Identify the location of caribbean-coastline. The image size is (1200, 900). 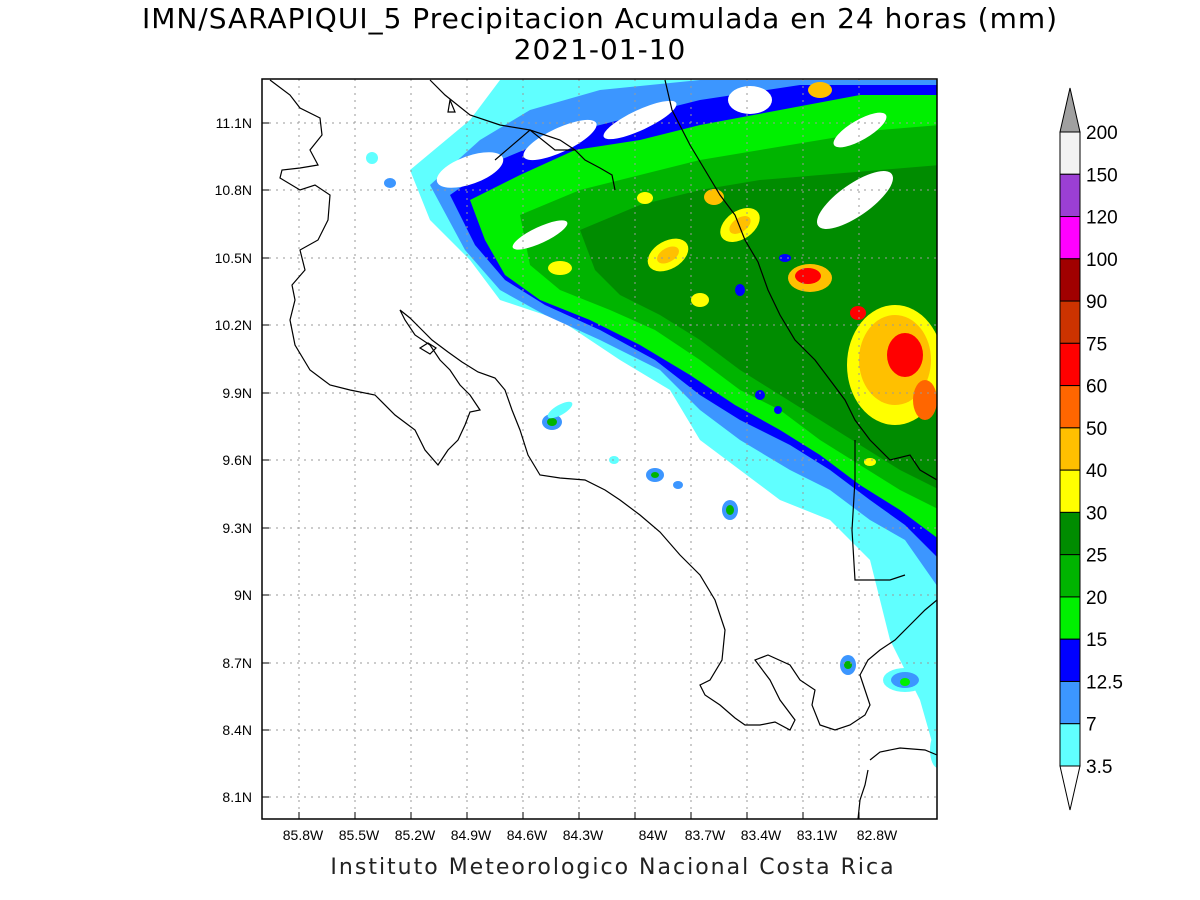
(522, 135).